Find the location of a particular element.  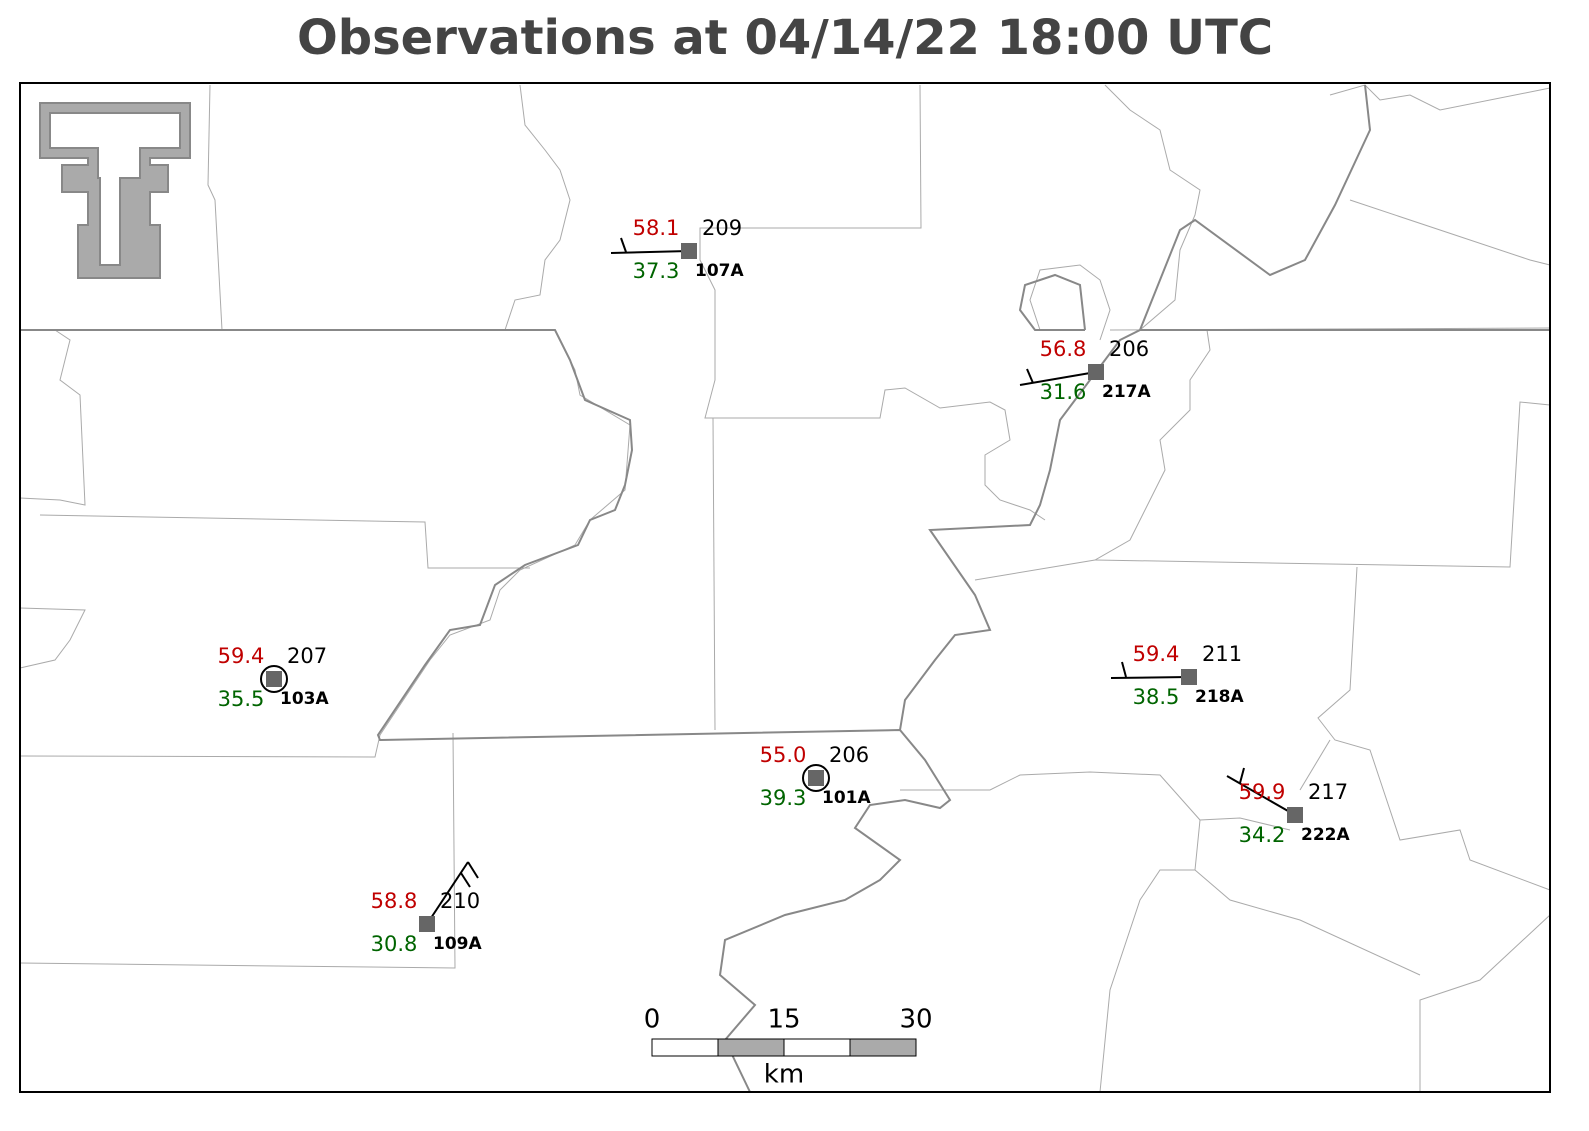

station-id: 107A is located at coordinates (719, 271).